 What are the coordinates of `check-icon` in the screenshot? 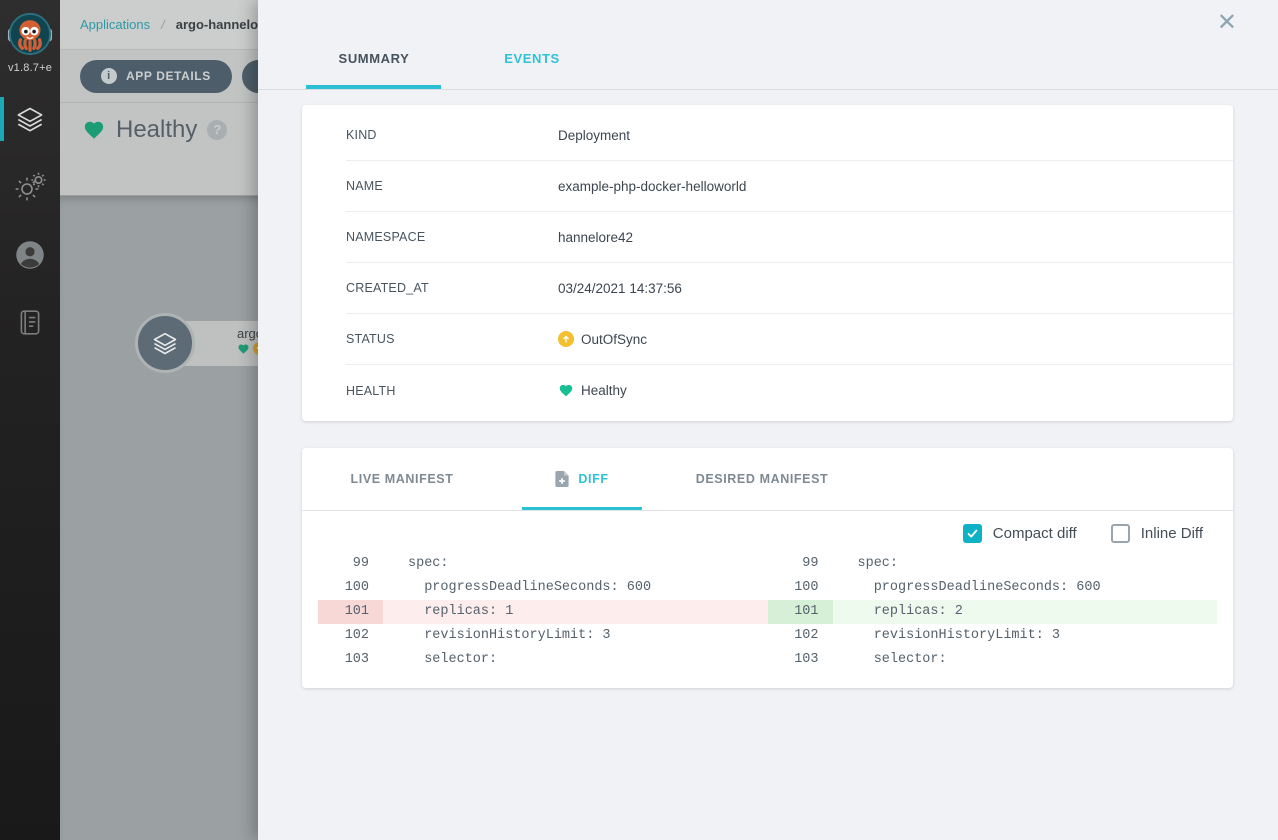 It's located at (972, 533).